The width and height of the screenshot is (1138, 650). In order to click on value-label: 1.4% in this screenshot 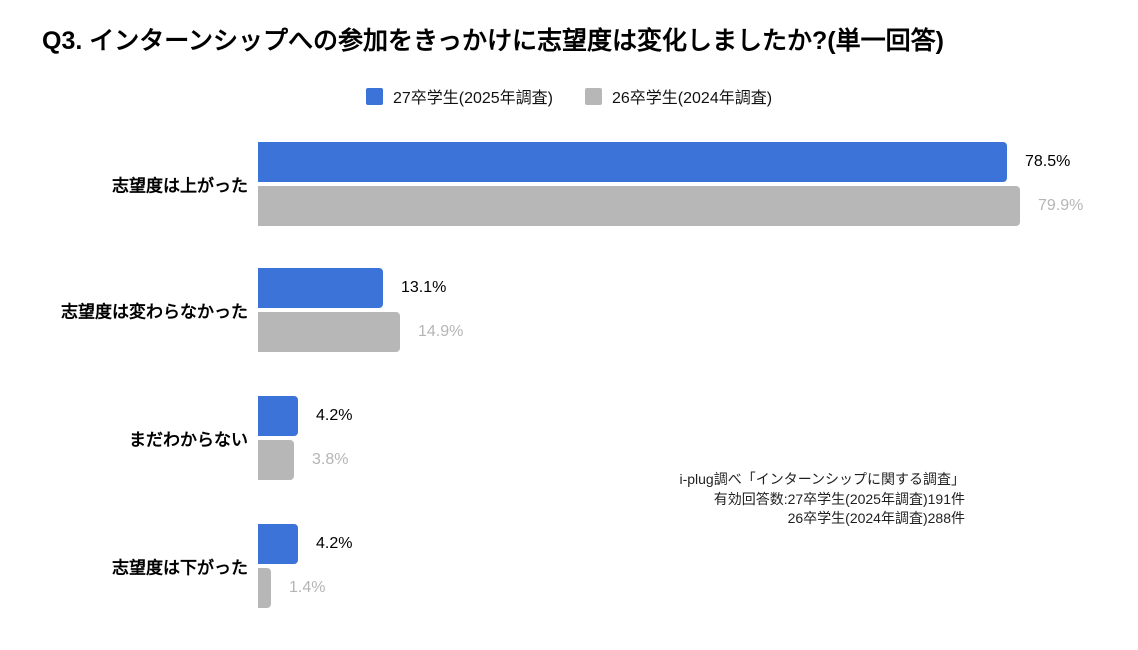, I will do `click(307, 587)`.